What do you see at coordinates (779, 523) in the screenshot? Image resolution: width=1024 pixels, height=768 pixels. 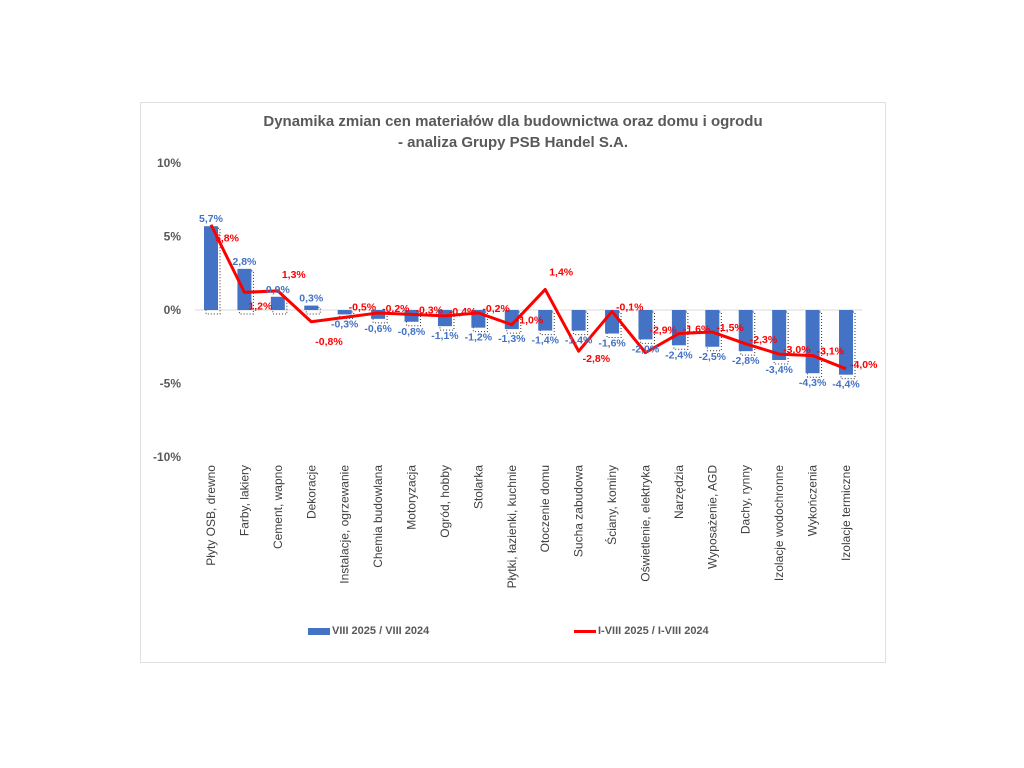 I see `category-label: Izolacje wodochronne` at bounding box center [779, 523].